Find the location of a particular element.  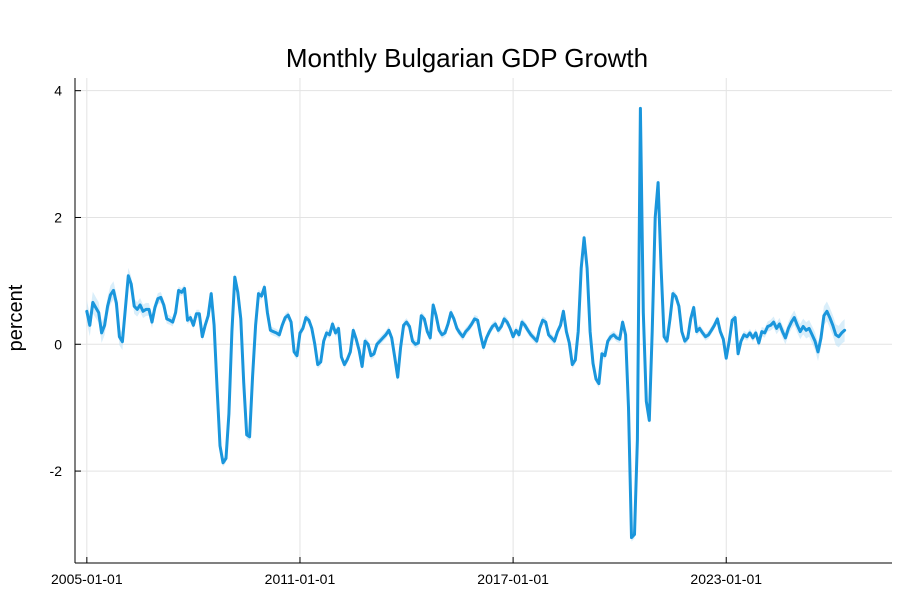

x-tick-label: 2023-01-01 is located at coordinates (726, 579).